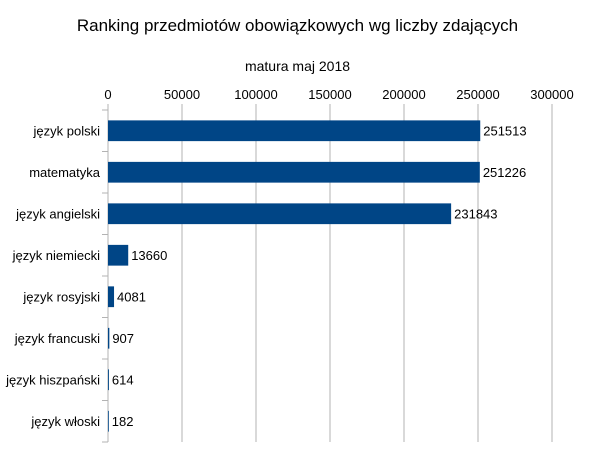 The width and height of the screenshot is (595, 449). What do you see at coordinates (123, 421) in the screenshot?
I see `data-label: 182` at bounding box center [123, 421].